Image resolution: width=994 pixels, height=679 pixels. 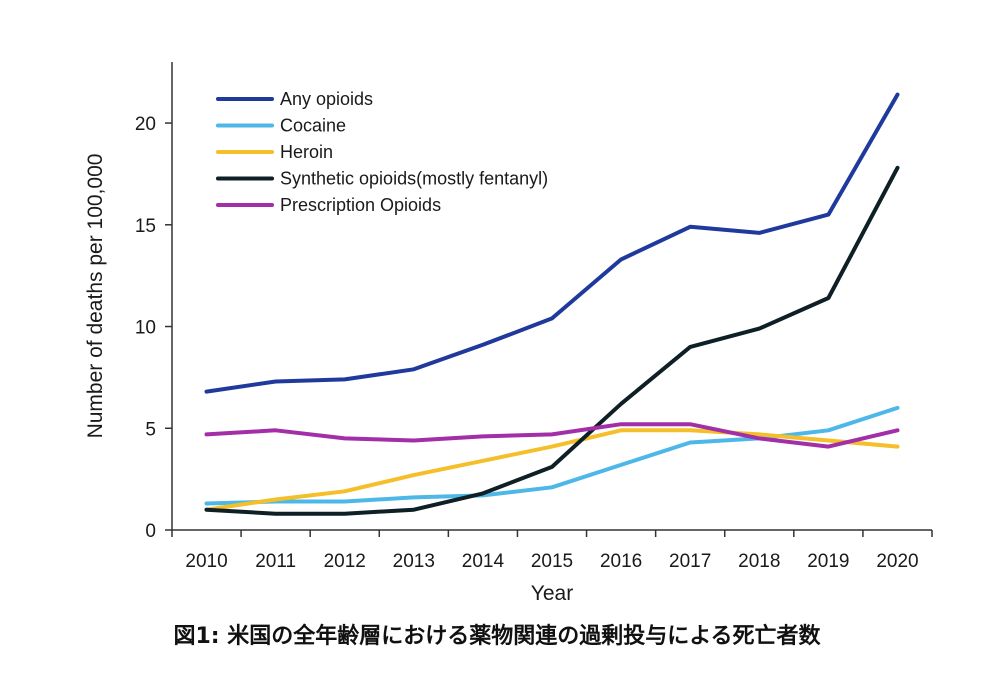 I want to click on y-tick-label: 15, so click(x=145, y=226).